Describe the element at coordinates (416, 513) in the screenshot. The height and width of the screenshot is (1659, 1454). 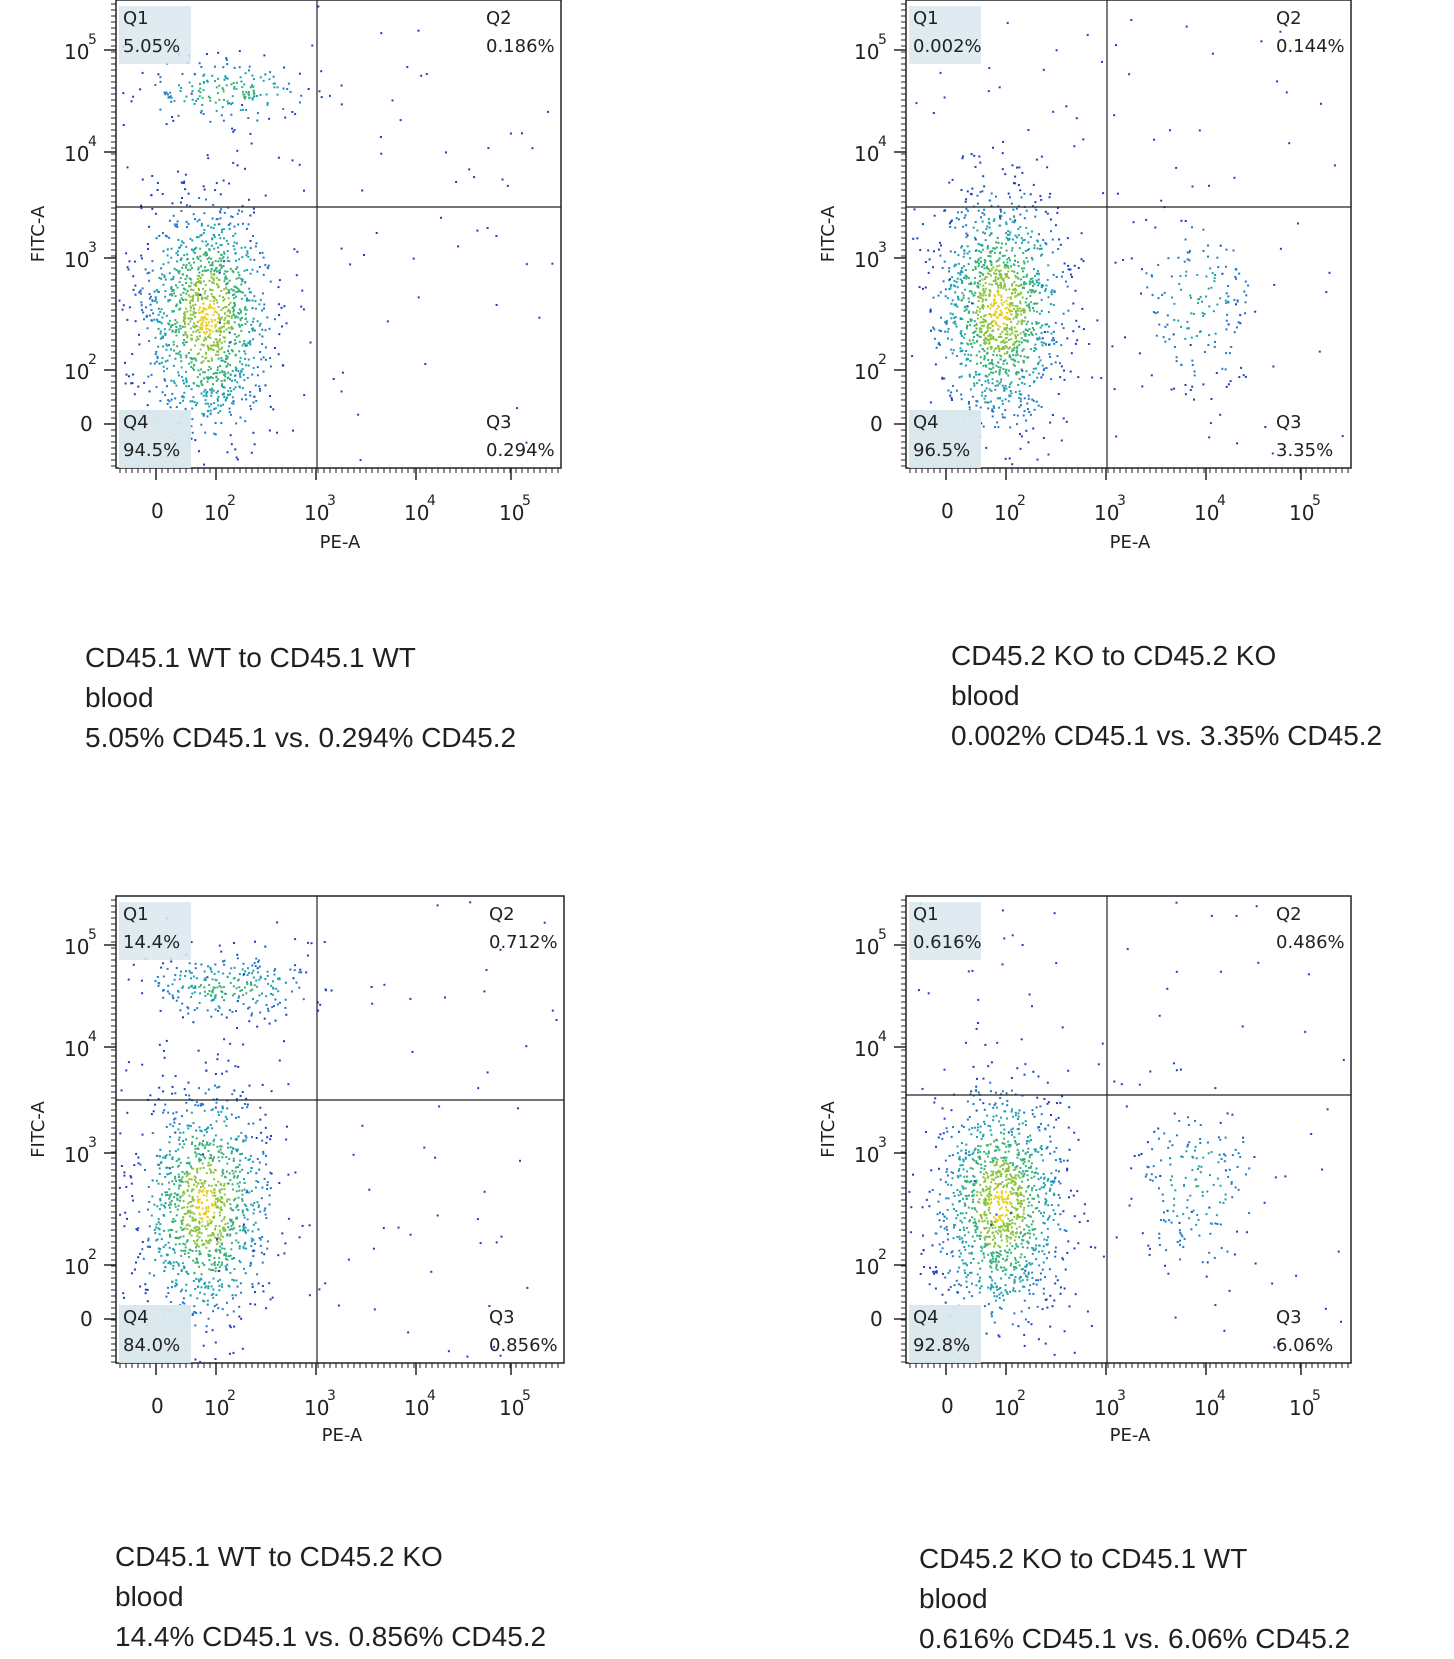
I see `x-tick-label: 10` at that location.